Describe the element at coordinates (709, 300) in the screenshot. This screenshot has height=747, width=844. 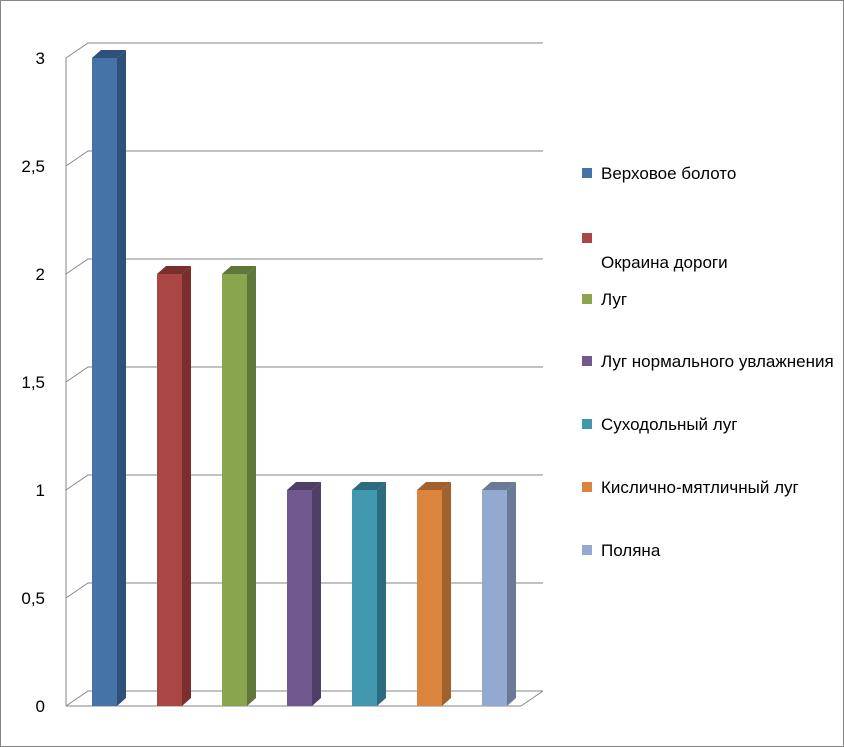
I see `legend-item: Луг` at that location.